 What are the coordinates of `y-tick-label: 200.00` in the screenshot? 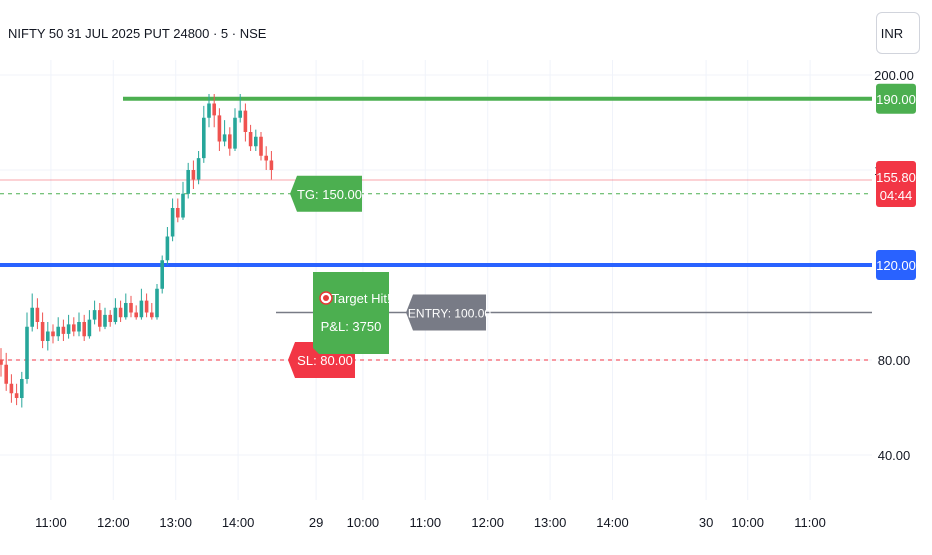 It's located at (894, 75).